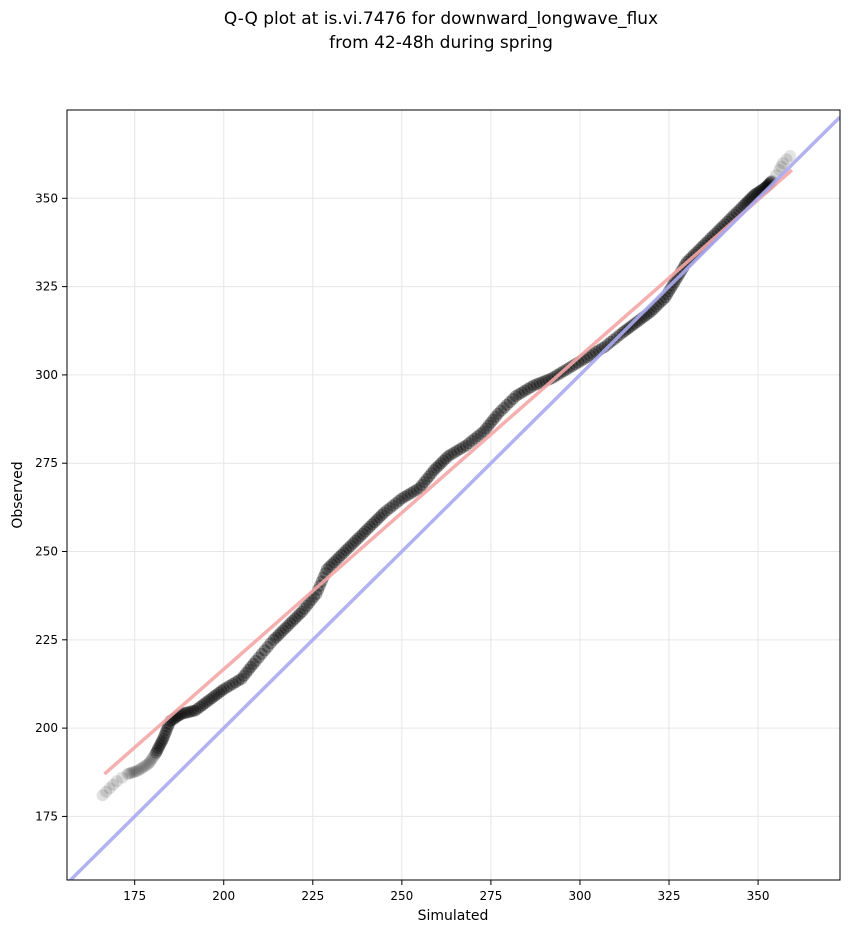 This screenshot has width=851, height=934. I want to click on y-tick-label: 325, so click(46, 287).